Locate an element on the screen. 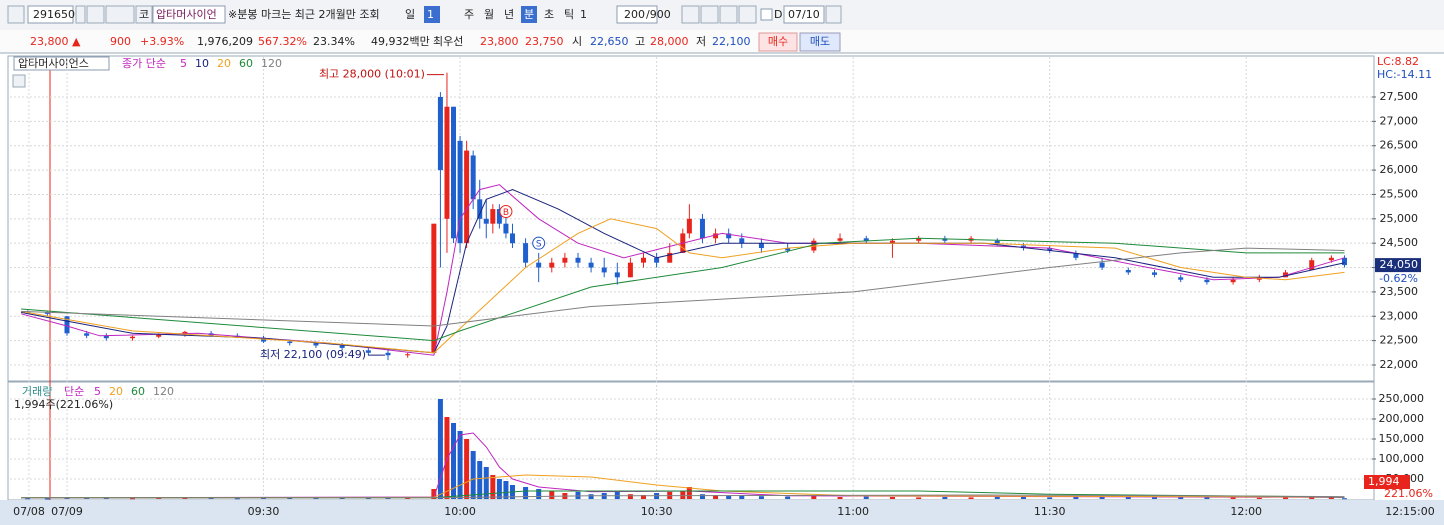 The image size is (1444, 525). period-tab: 년 is located at coordinates (509, 14).